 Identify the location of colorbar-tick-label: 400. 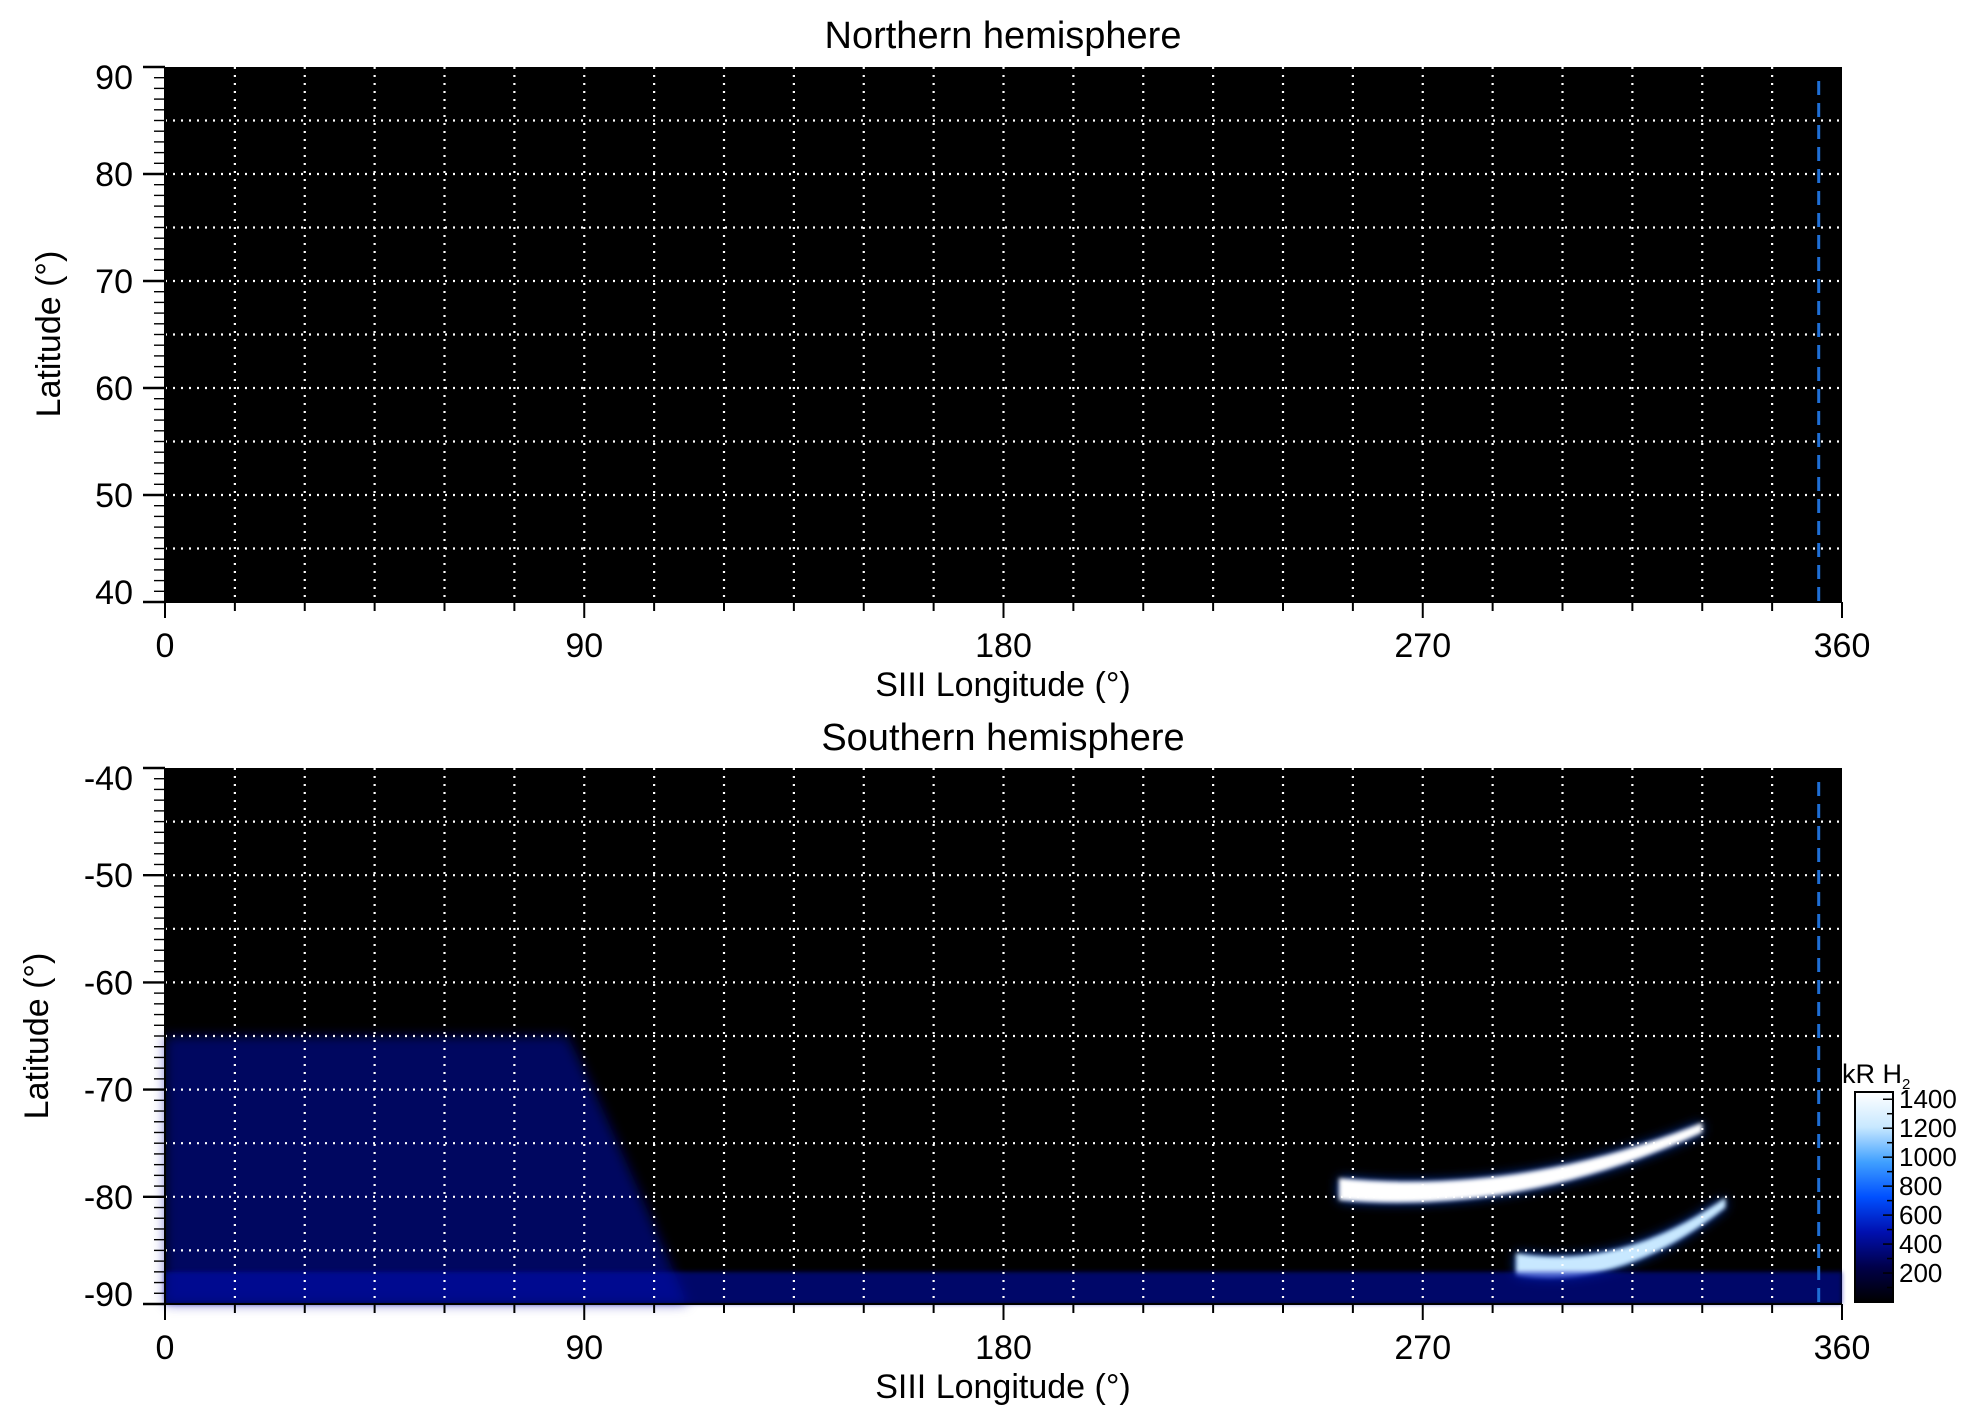
(1920, 1244).